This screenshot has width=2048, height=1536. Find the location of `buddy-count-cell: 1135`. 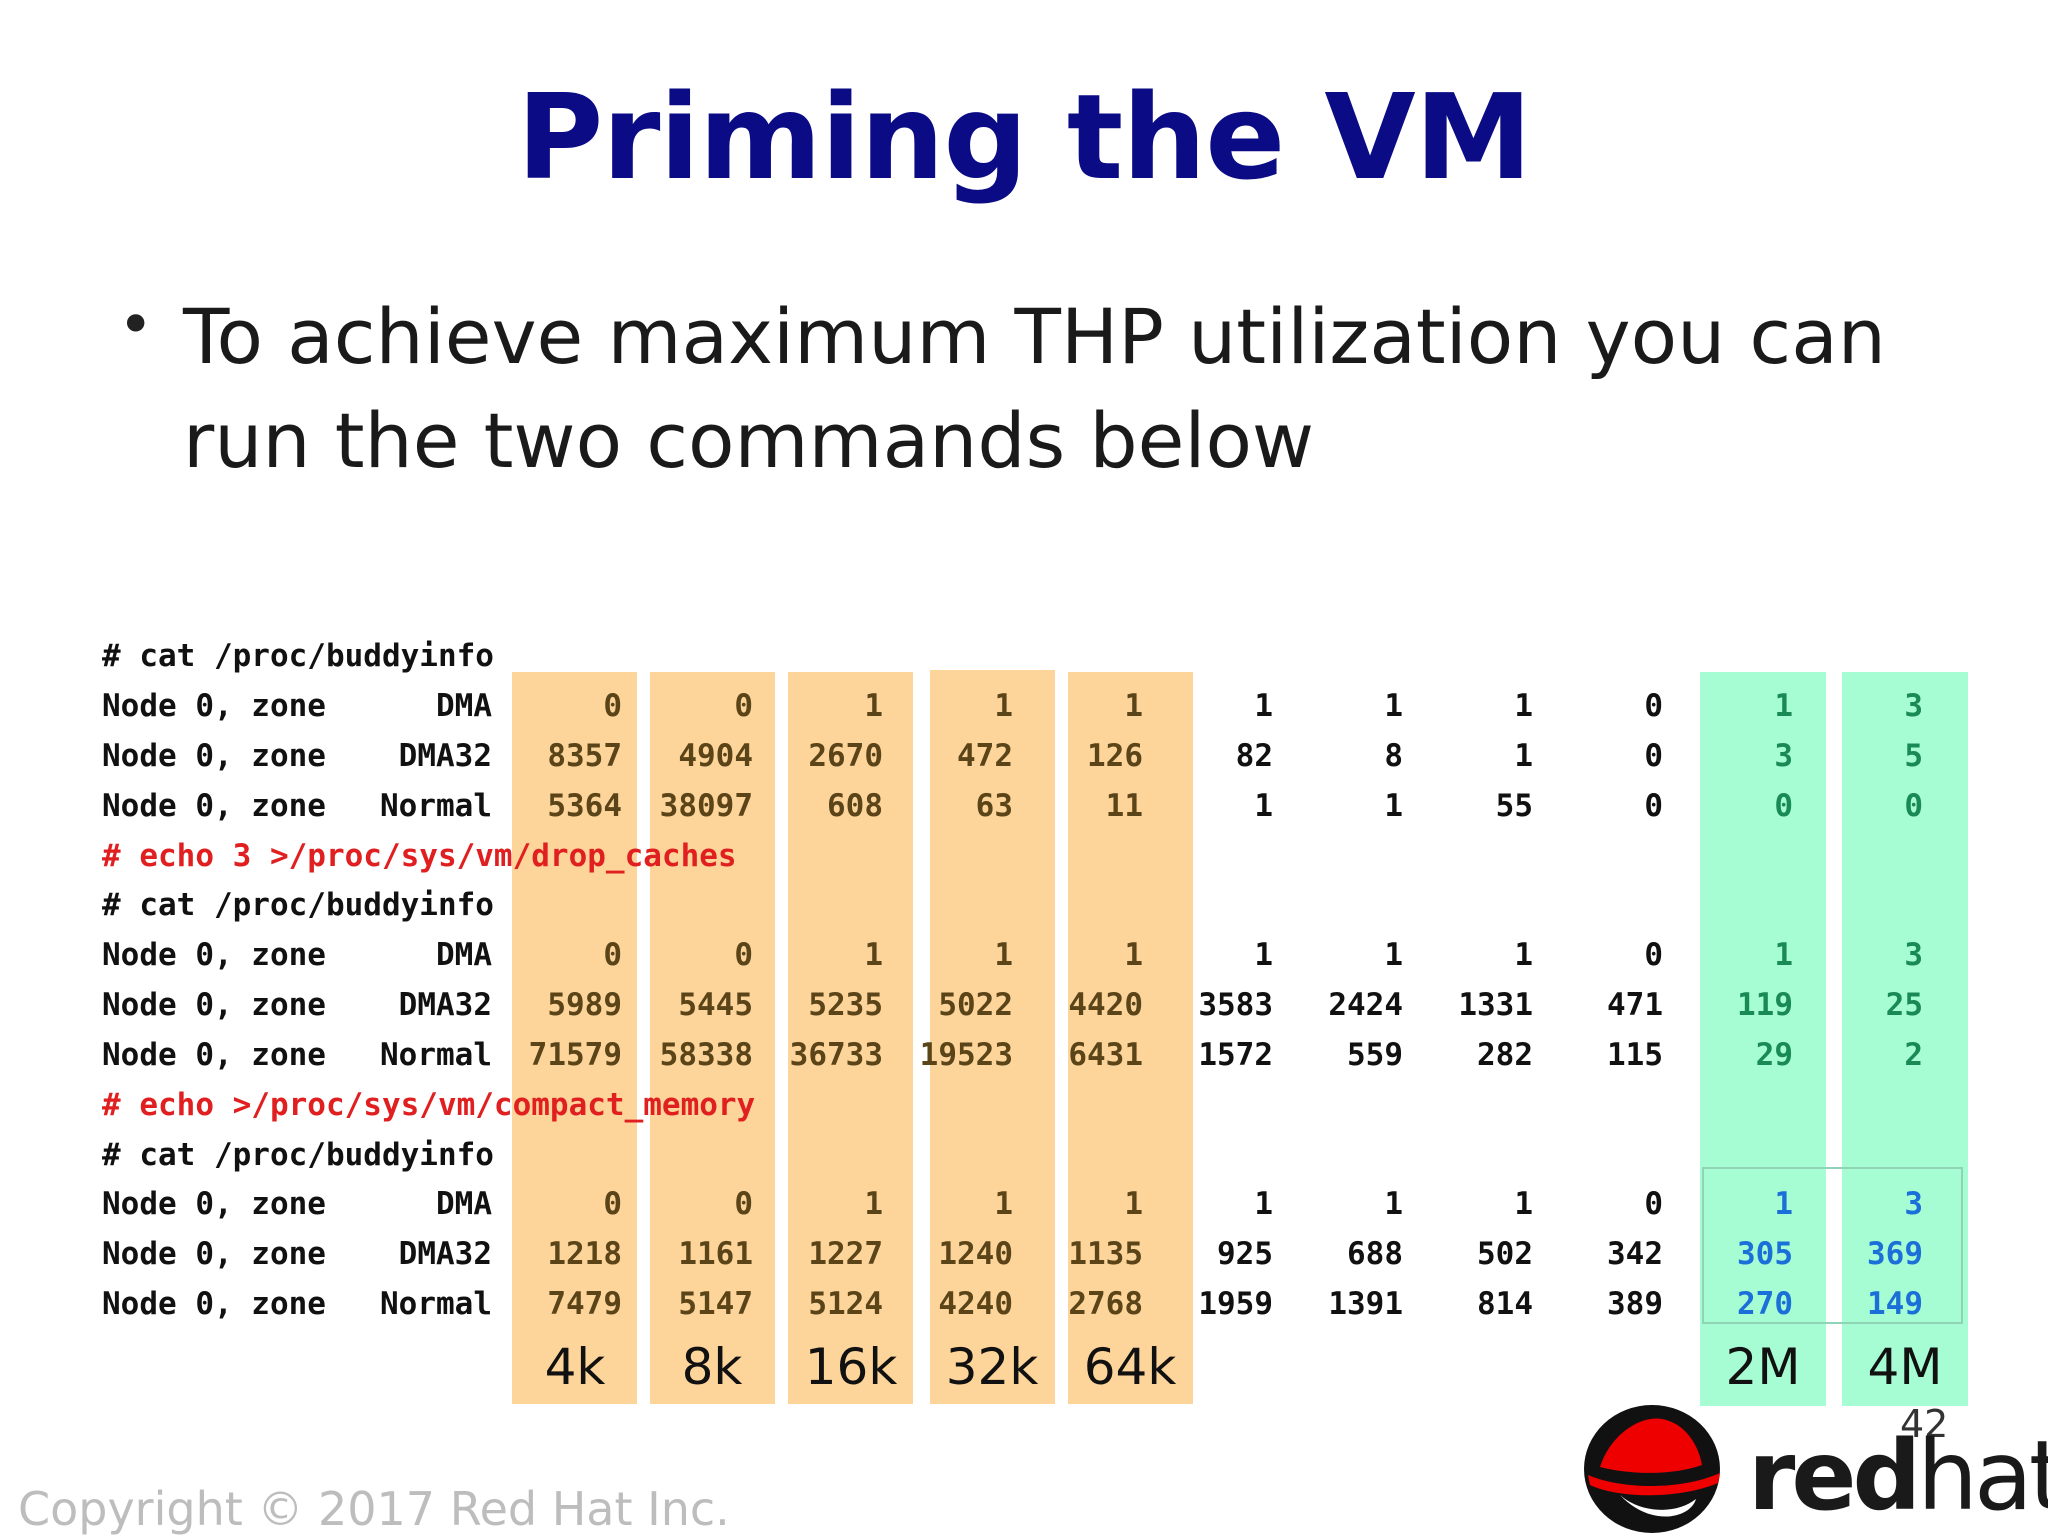

buddy-count-cell: 1135 is located at coordinates (1105, 1254).